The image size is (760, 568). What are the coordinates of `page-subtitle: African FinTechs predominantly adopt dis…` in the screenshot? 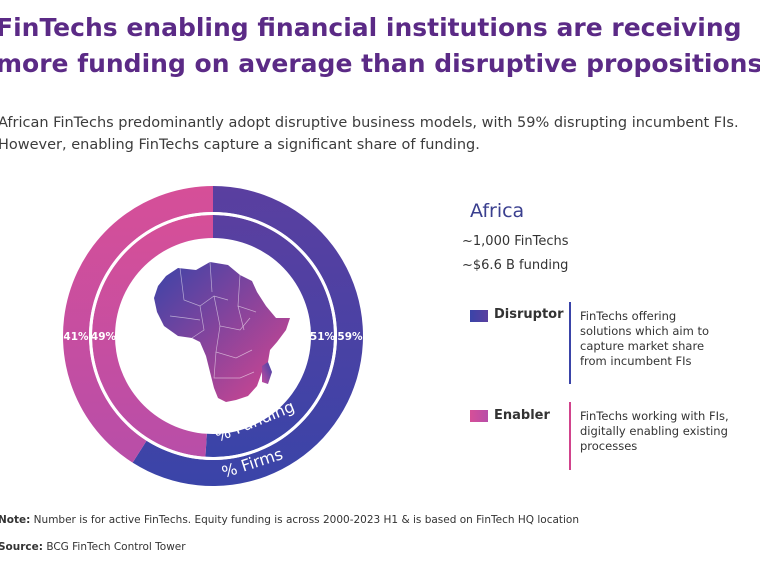 It's located at (380, 134).